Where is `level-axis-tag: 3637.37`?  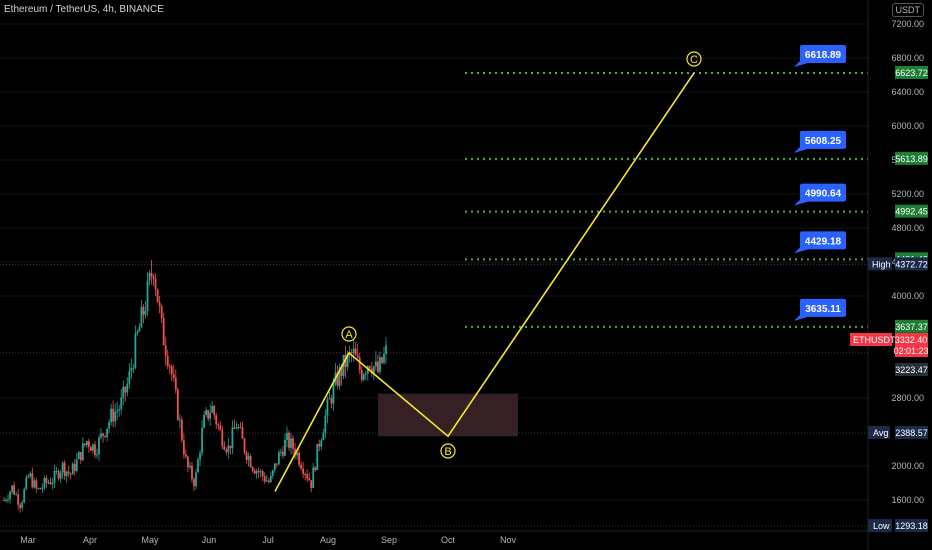
level-axis-tag: 3637.37 is located at coordinates (911, 327).